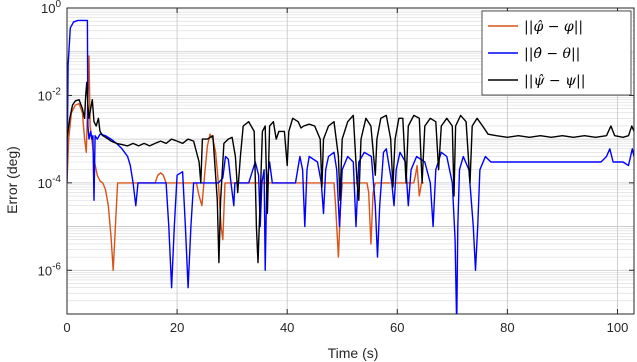  Describe the element at coordinates (58, 5) in the screenshot. I see `y-tick-exponent: 0` at that location.